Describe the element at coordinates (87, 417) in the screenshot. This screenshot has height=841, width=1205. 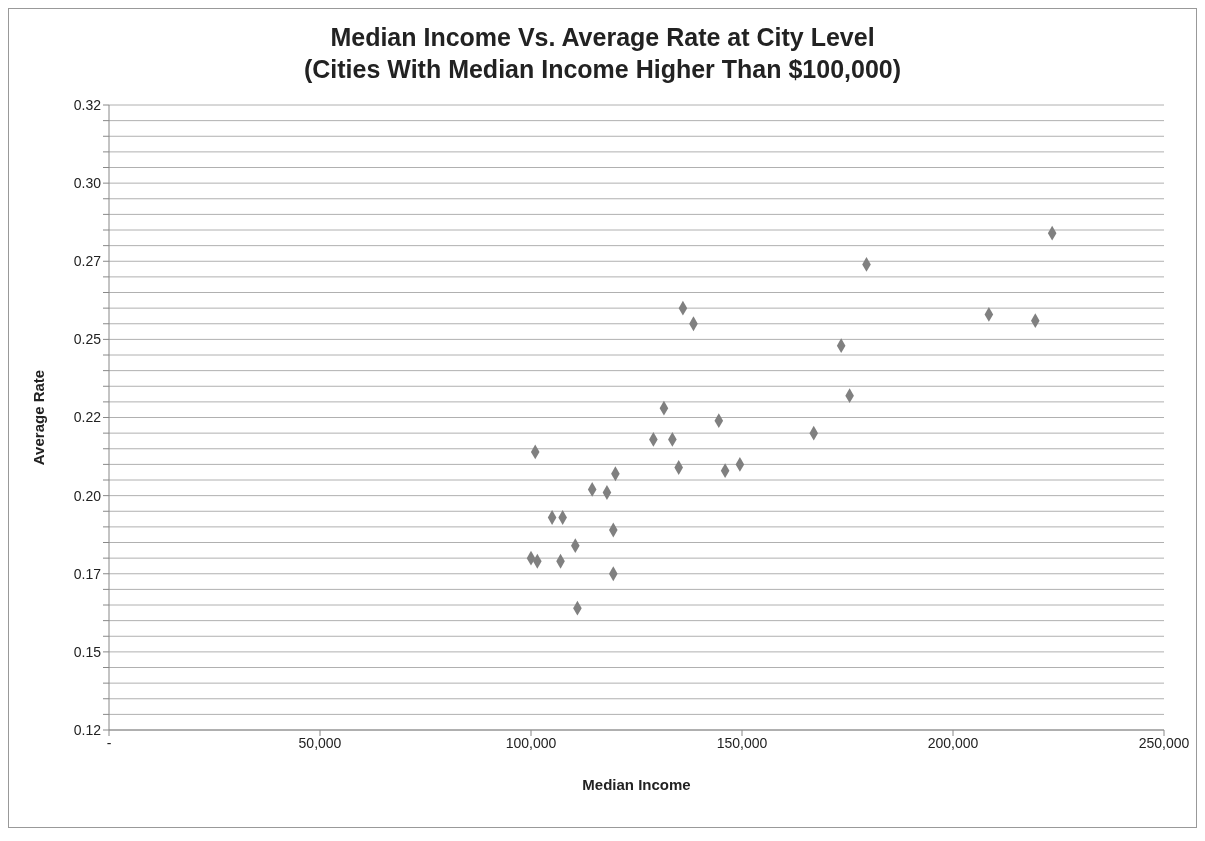
I see `y-tick-label: 0.22` at that location.